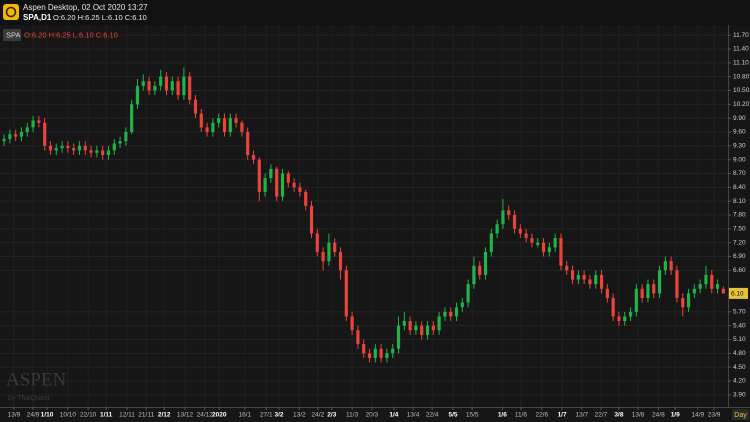  I want to click on y-tick-label: 9.60, so click(739, 132).